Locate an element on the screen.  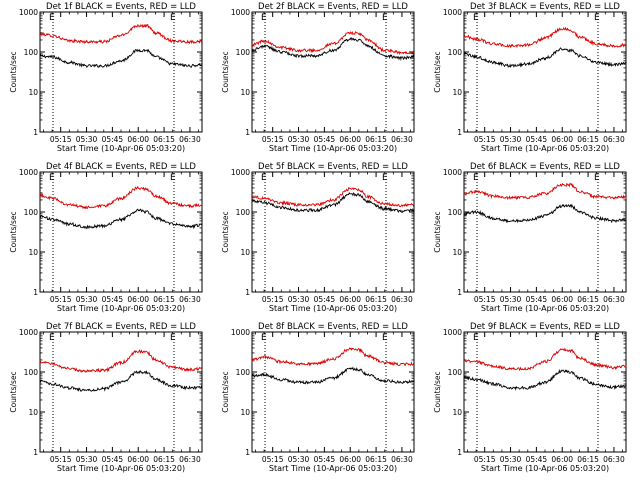
chart-title: Det 5f BLACK = Events, RED = LLD is located at coordinates (333, 167).